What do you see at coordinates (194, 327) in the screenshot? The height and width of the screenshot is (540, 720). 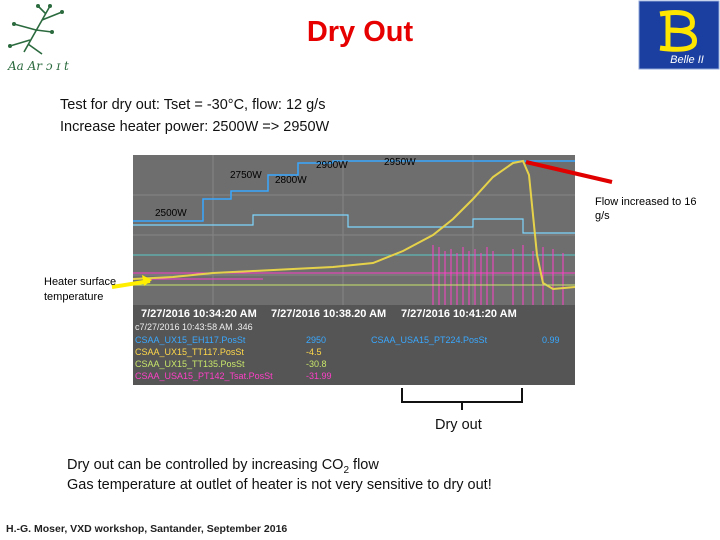 I see `cursor-time: c7/27/2016 10:43:58 AM .346` at bounding box center [194, 327].